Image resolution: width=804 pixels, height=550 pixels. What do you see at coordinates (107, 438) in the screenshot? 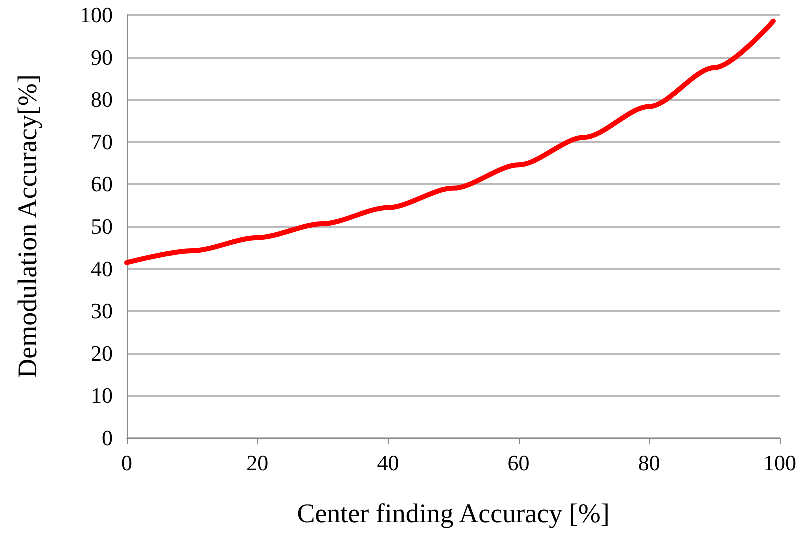
I see `y-tick-label: 0` at bounding box center [107, 438].